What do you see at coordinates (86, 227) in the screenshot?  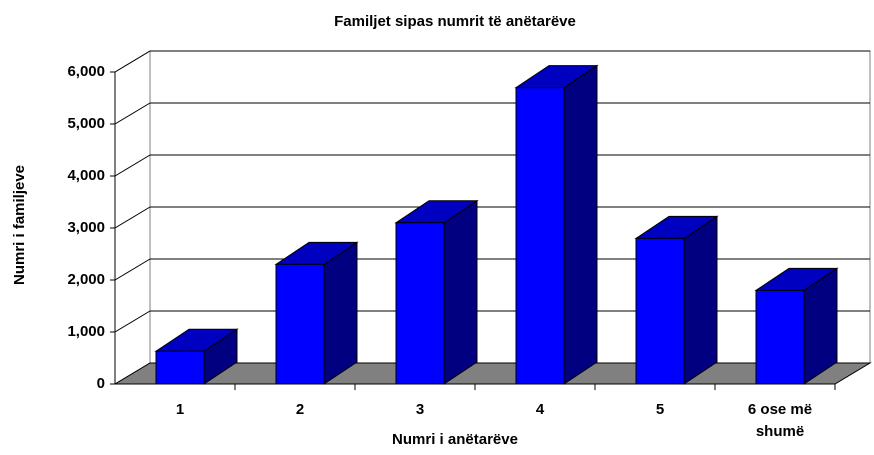 I see `y-tick-label: 3,000` at bounding box center [86, 227].